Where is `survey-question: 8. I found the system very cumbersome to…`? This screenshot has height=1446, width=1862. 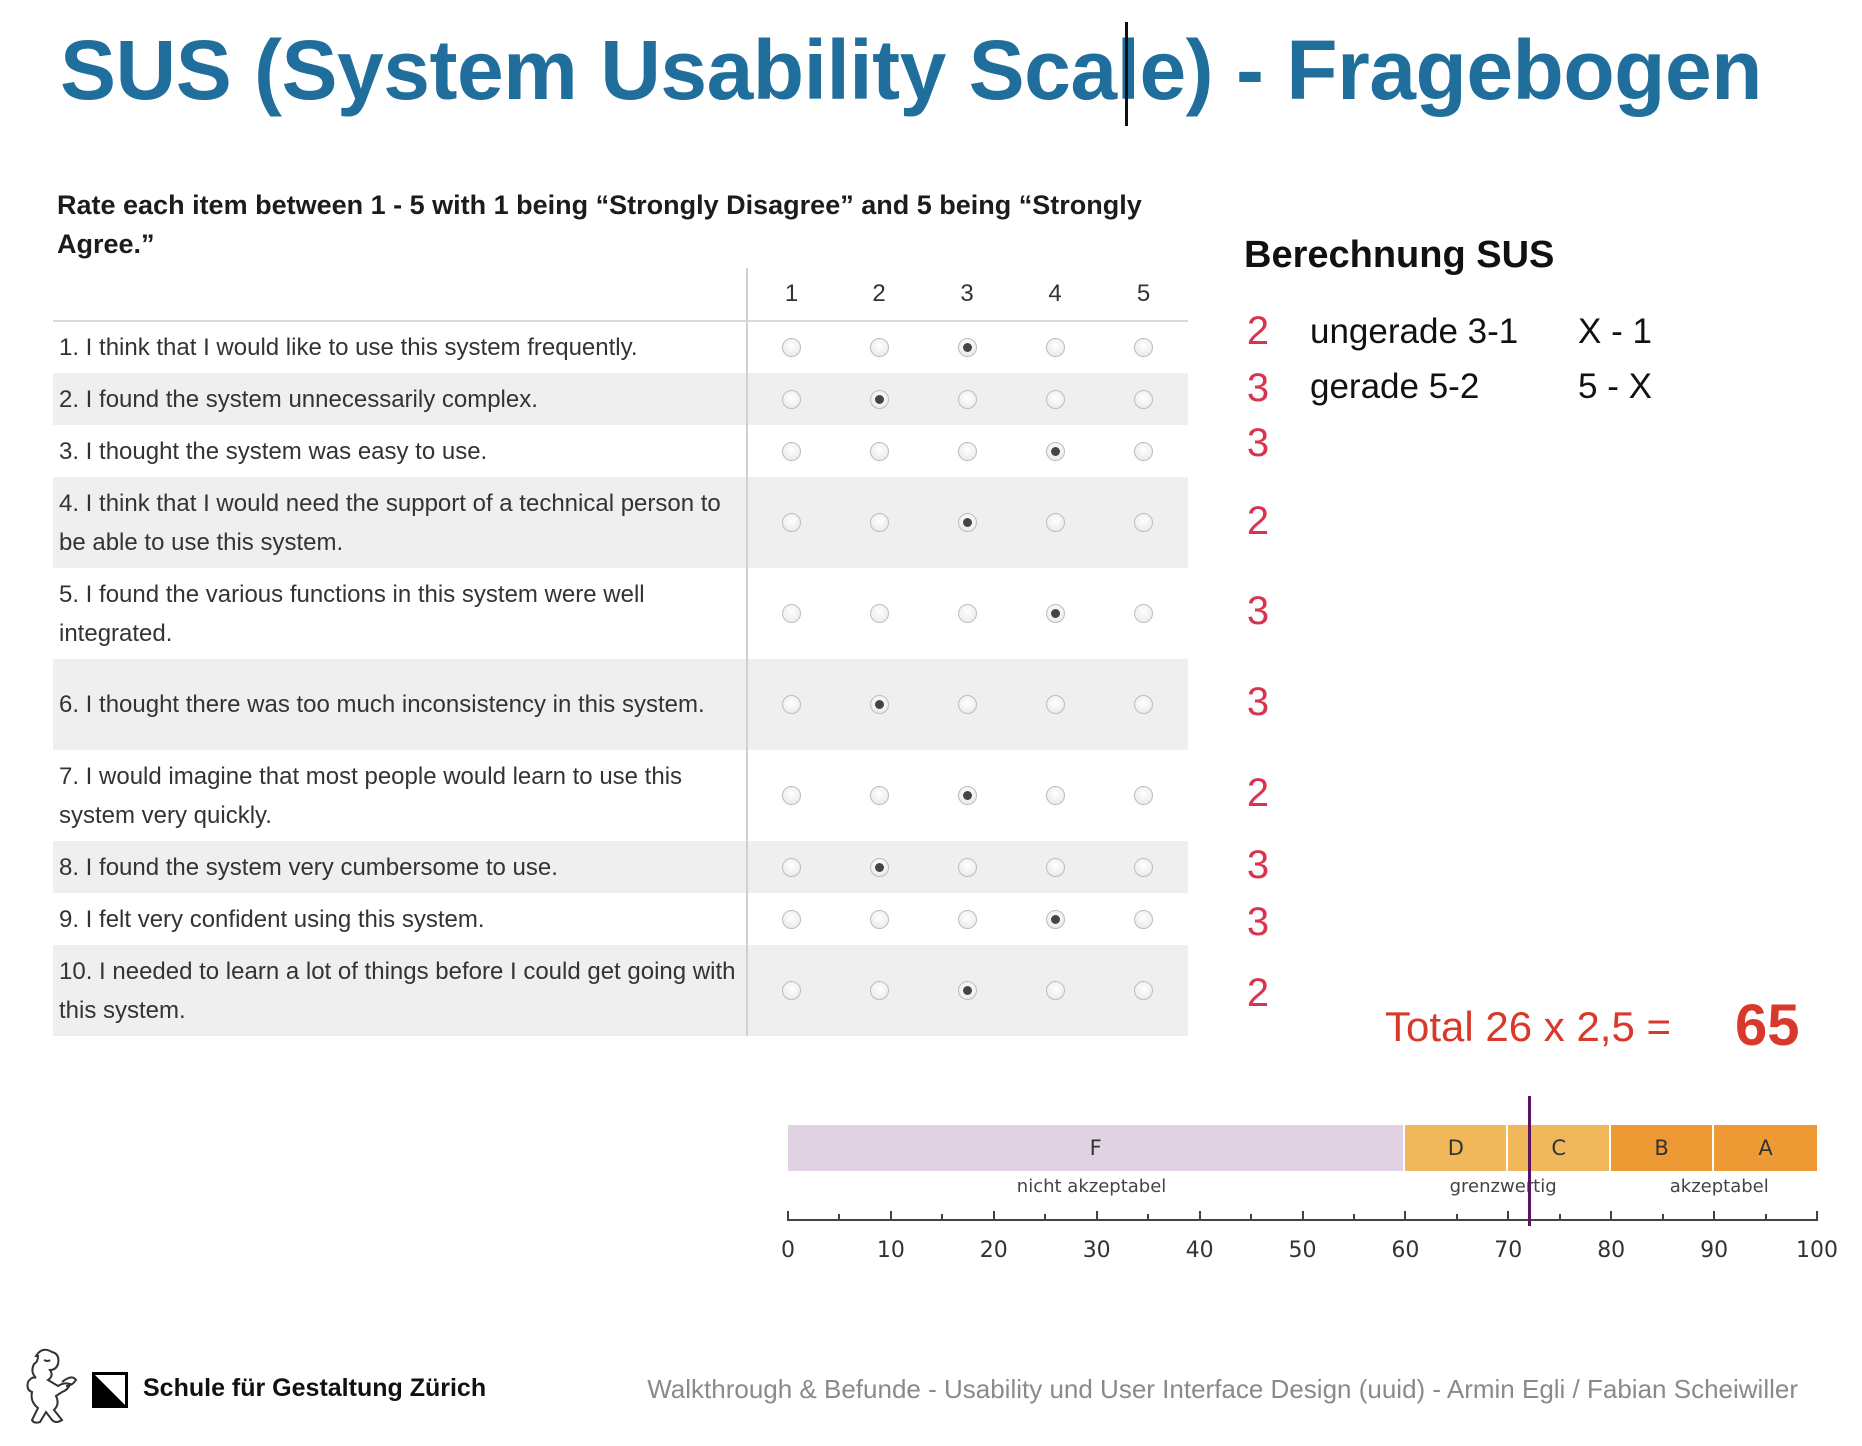
survey-question: 8. I found the system very cumbersome to… is located at coordinates (400, 867).